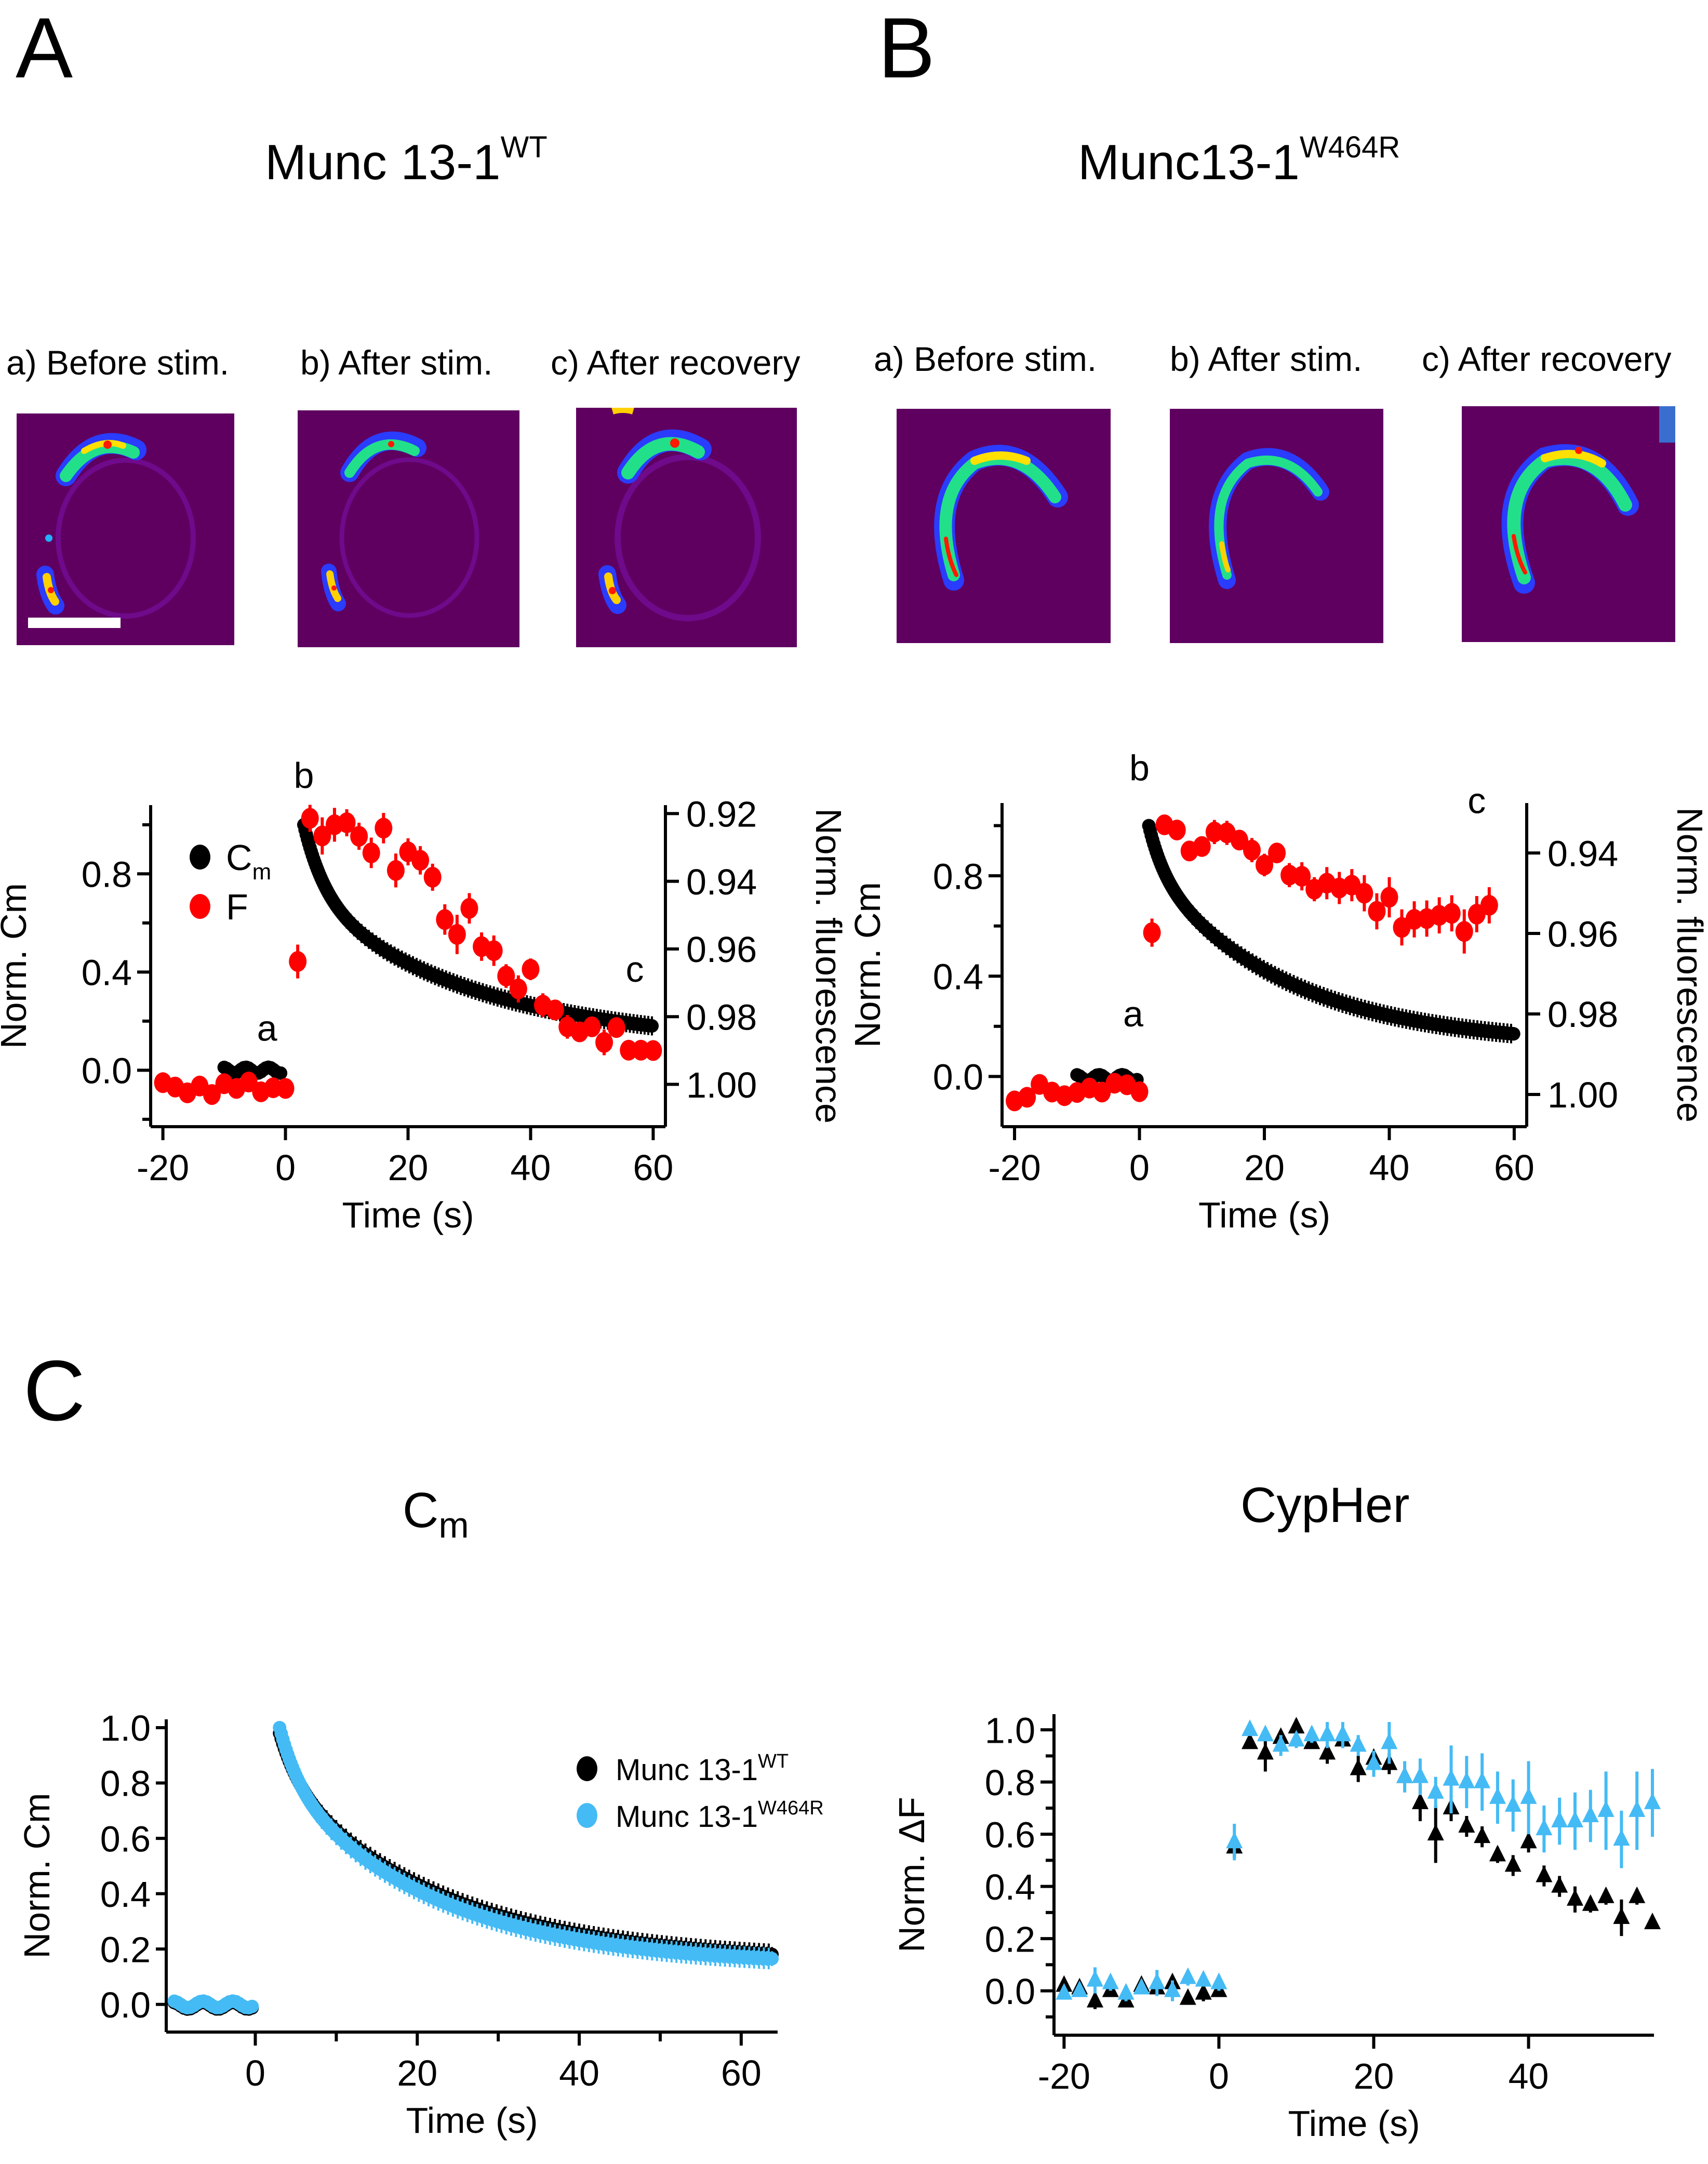 The height and width of the screenshot is (2164, 1708). I want to click on legend-label-w464r: Munc 13-1W464R, so click(720, 1815).